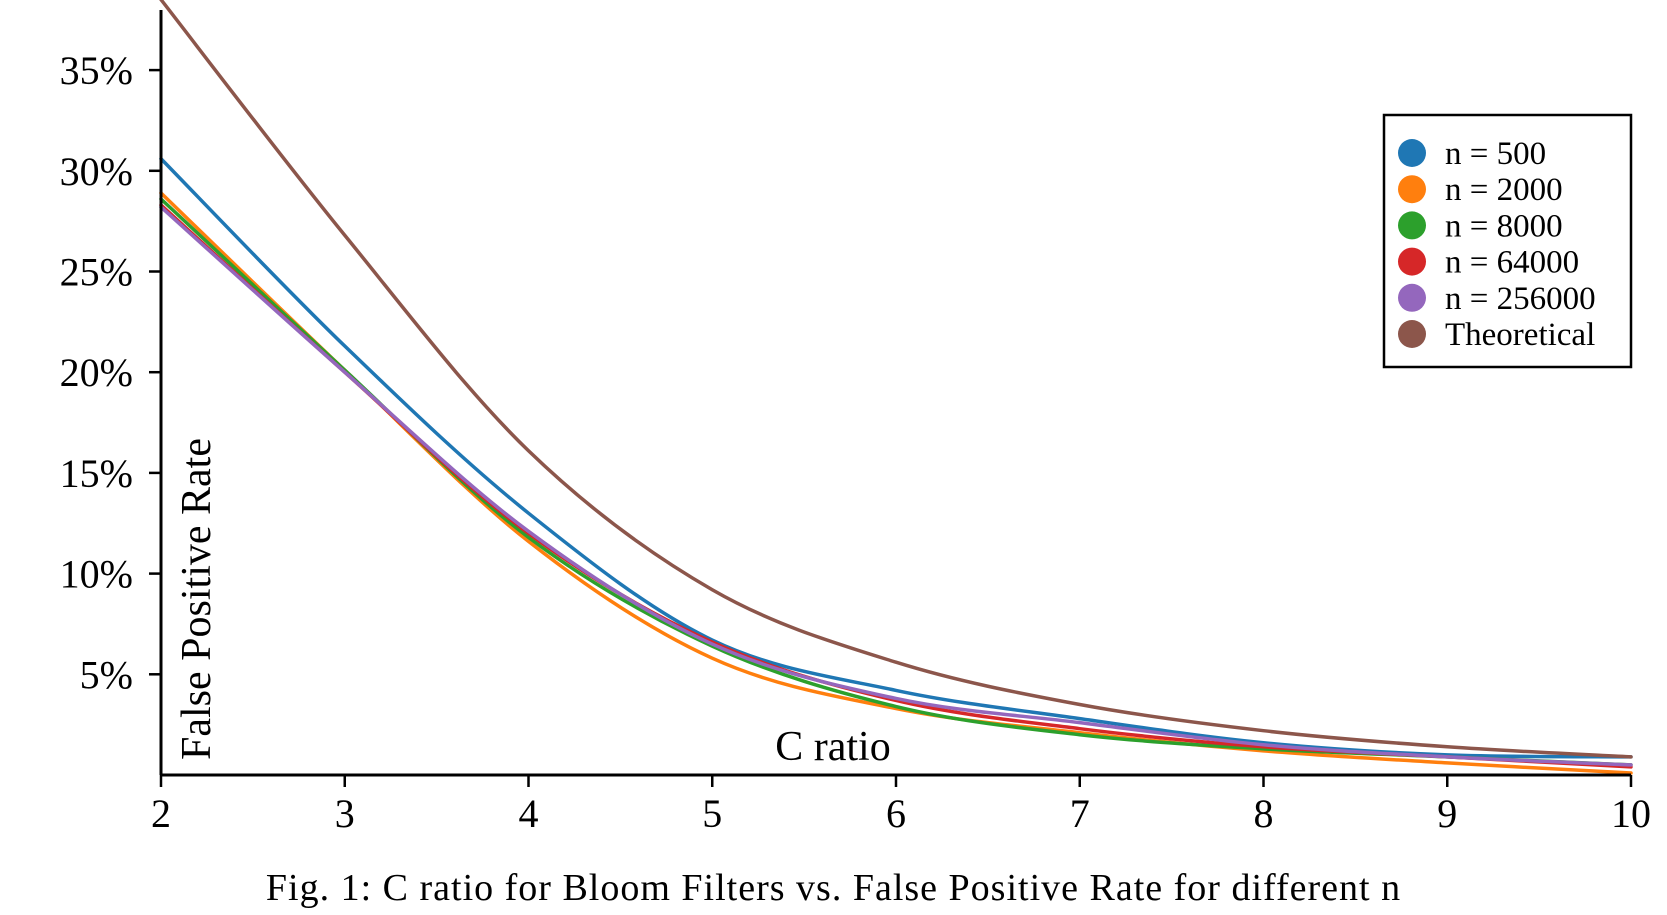 The height and width of the screenshot is (915, 1667). I want to click on y-tick-label: 20%, so click(96, 372).